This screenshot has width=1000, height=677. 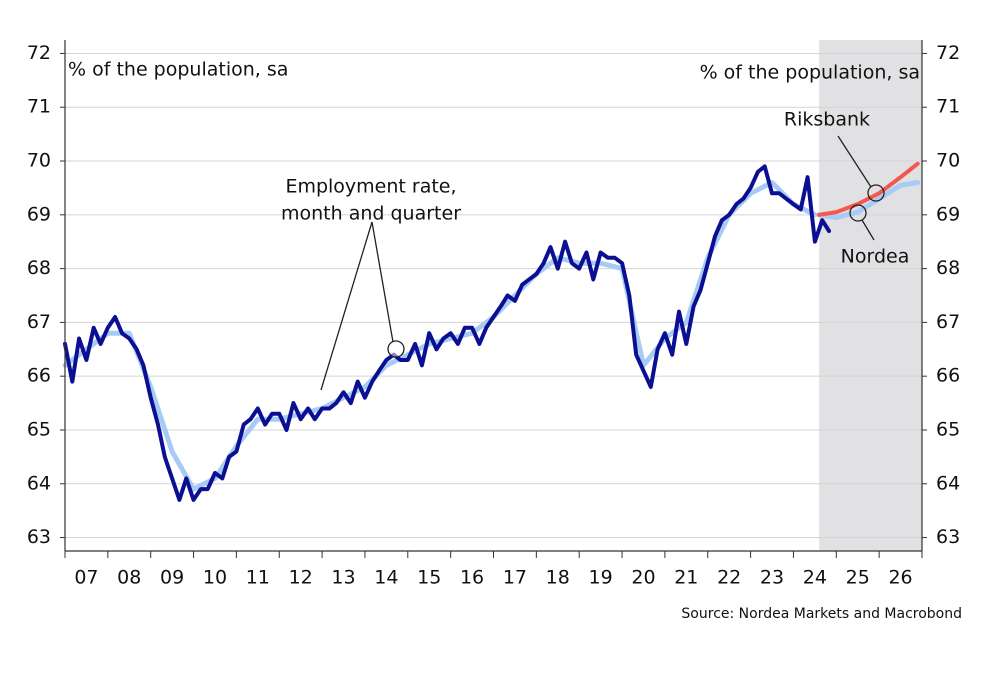 What do you see at coordinates (948, 322) in the screenshot?
I see `y2-tick-label: 67` at bounding box center [948, 322].